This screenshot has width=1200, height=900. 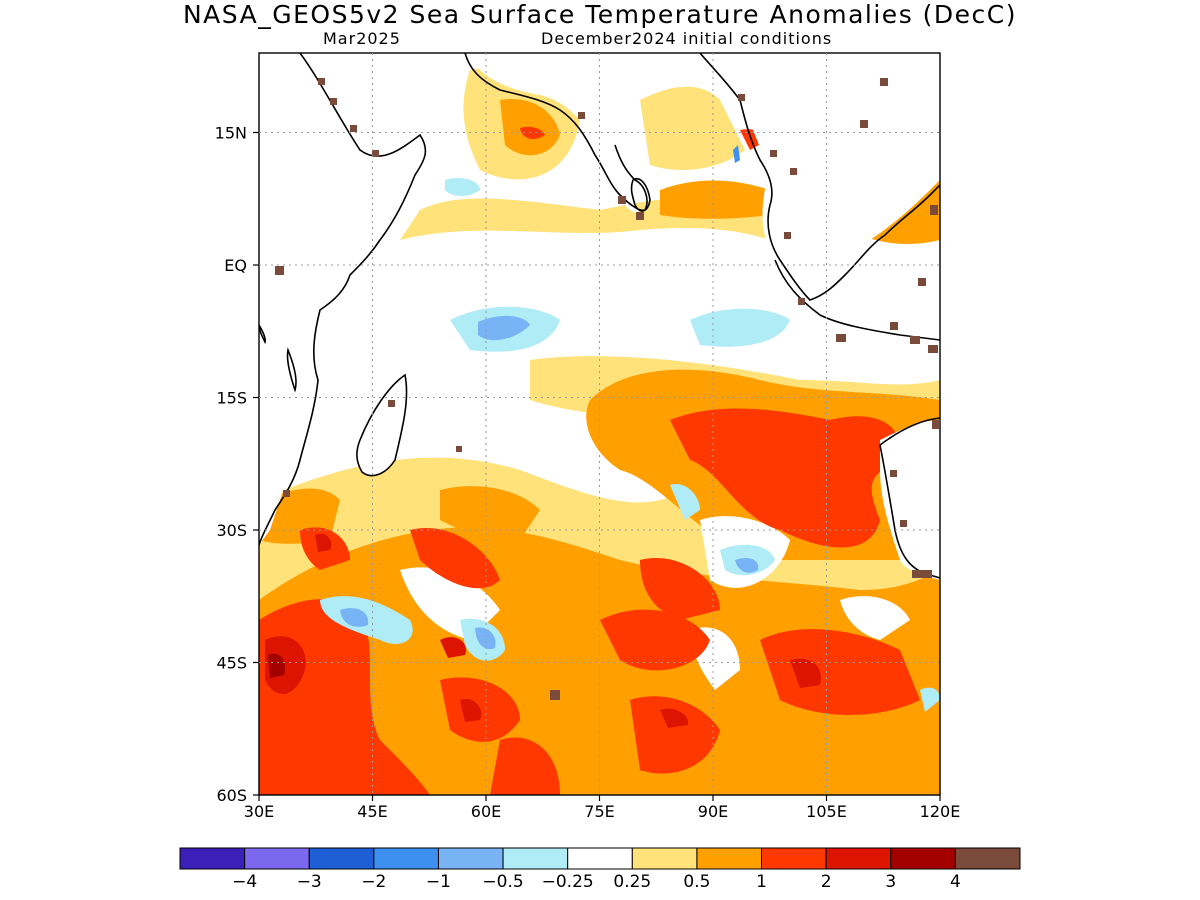 What do you see at coordinates (455, 558) in the screenshot?
I see `anomaly-red-mid-small` at bounding box center [455, 558].